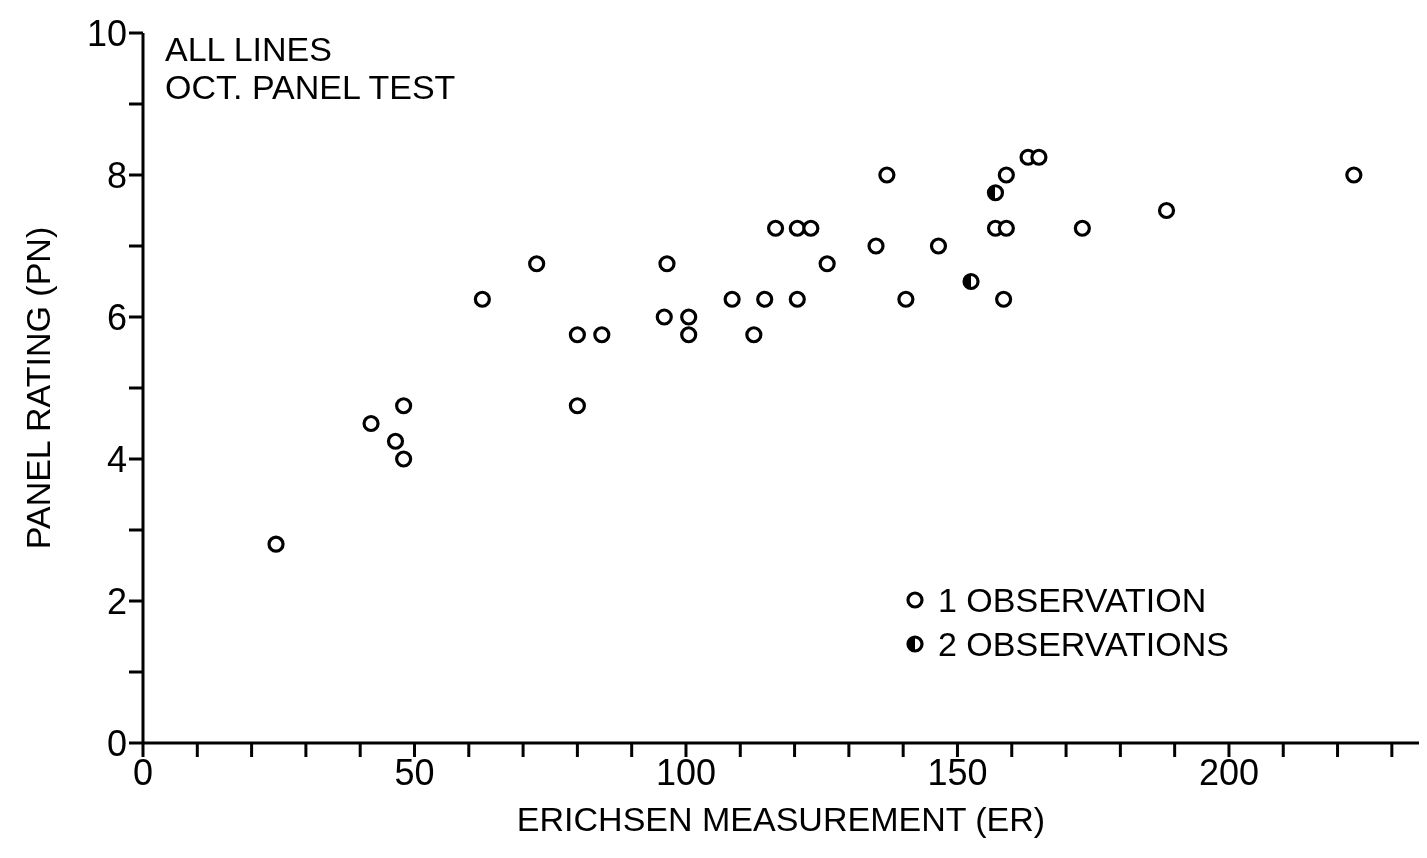 This screenshot has height=858, width=1427. Describe the element at coordinates (116, 317) in the screenshot. I see `y-tick-label: 6` at that location.